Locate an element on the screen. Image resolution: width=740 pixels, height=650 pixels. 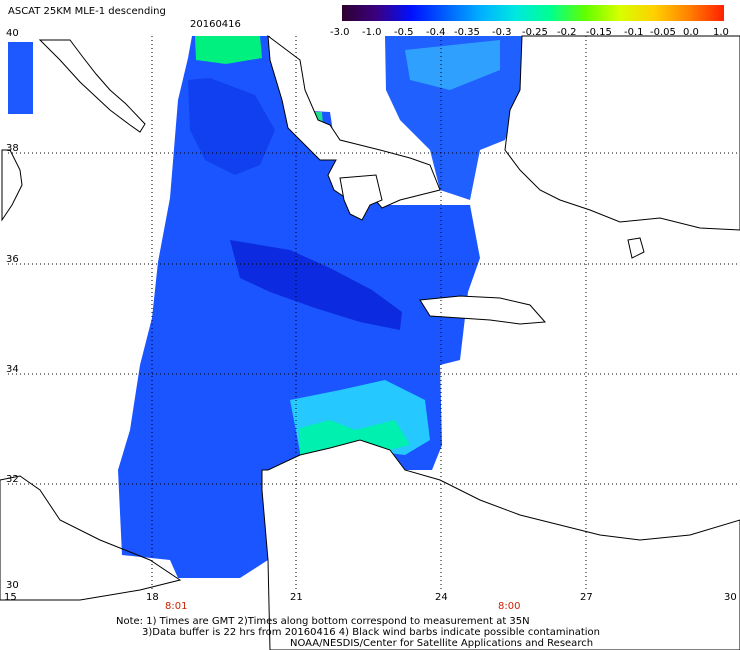
swath-dark-north is located at coordinates (231, 126).